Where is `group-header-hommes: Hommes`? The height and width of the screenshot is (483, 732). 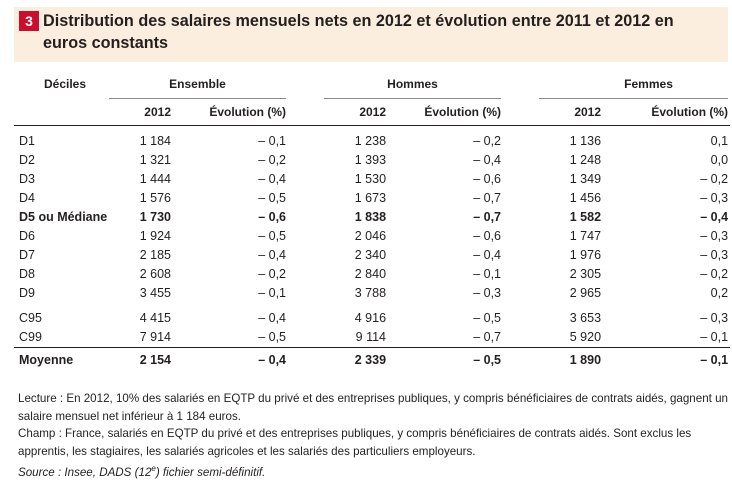
group-header-hommes: Hommes is located at coordinates (413, 84).